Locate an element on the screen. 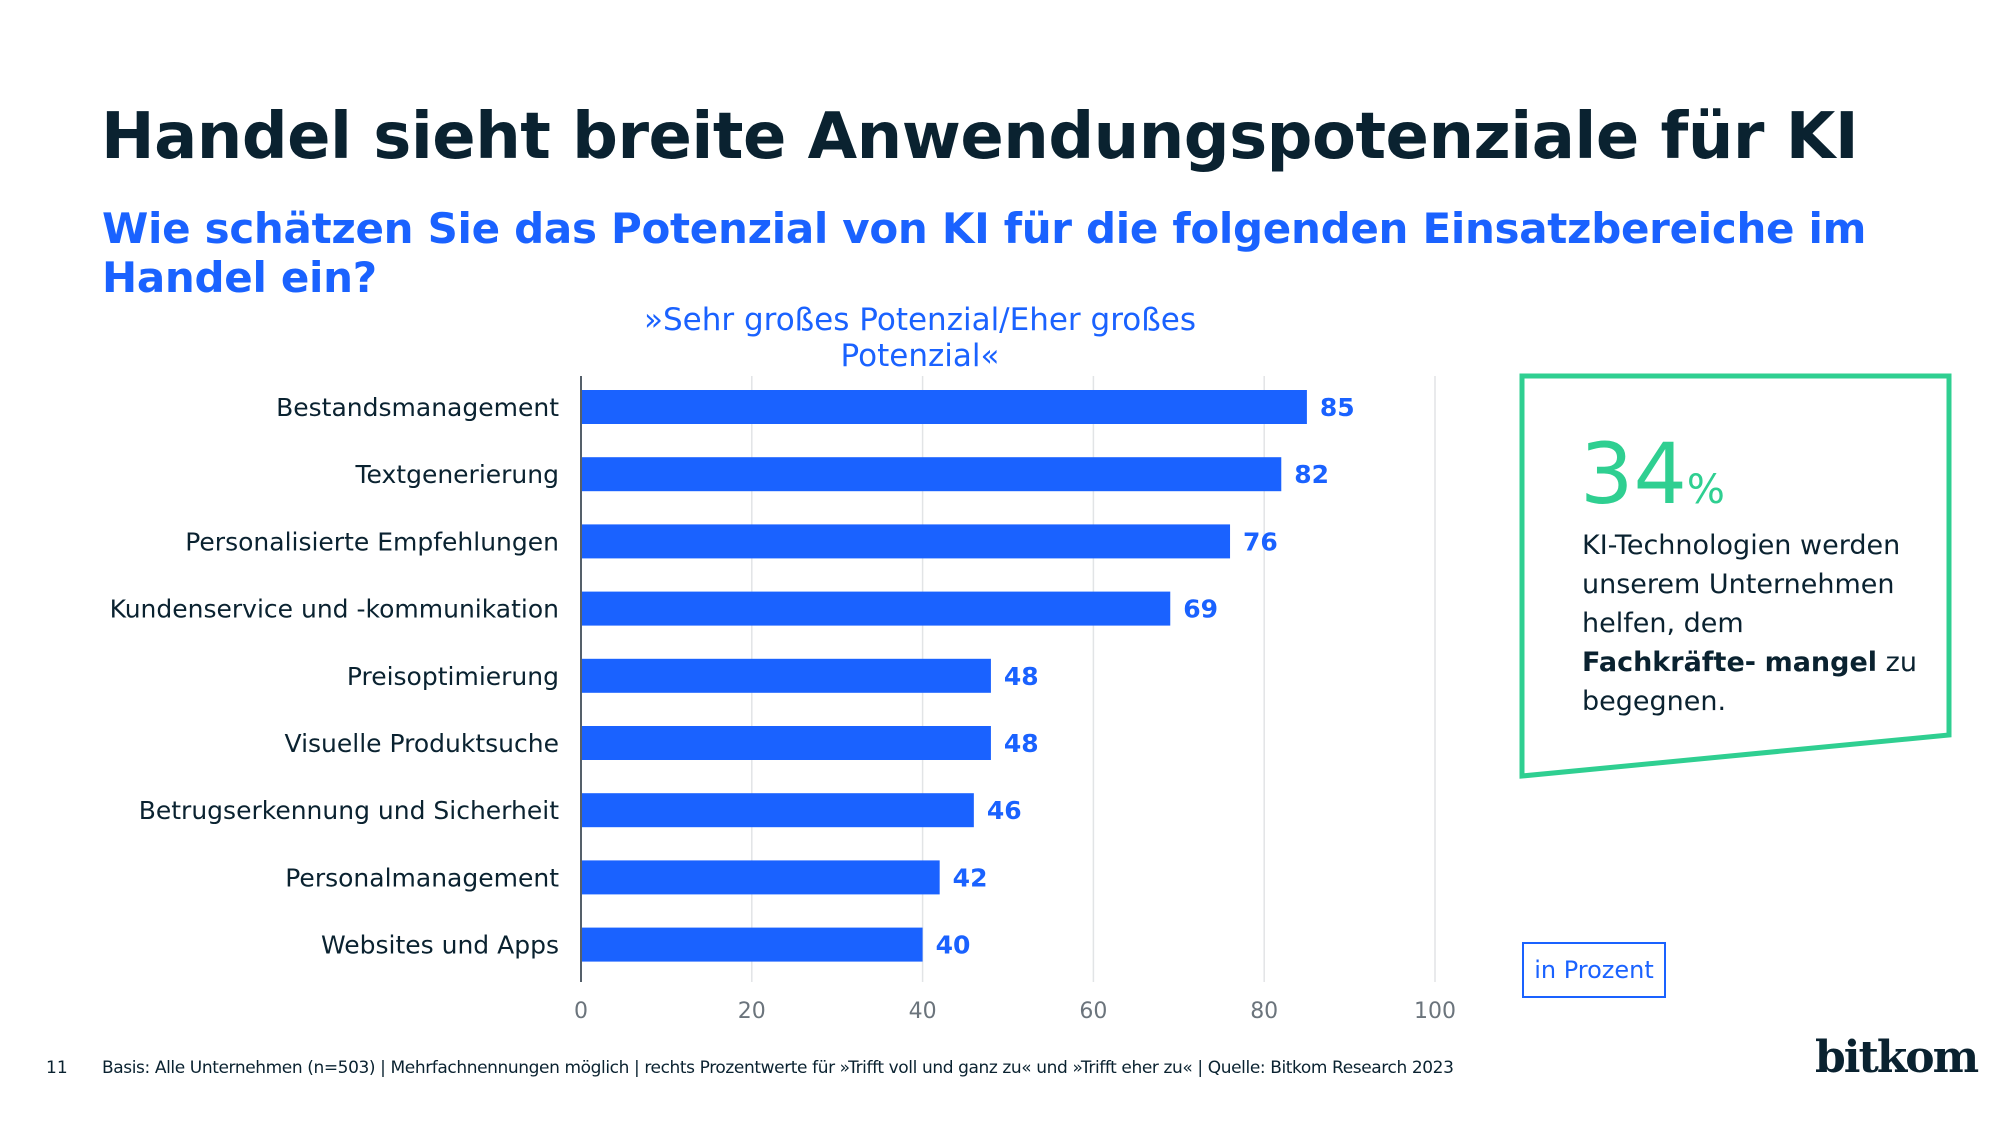 The height and width of the screenshot is (1125, 2000). x-tick-label: 100 is located at coordinates (1435, 1011).